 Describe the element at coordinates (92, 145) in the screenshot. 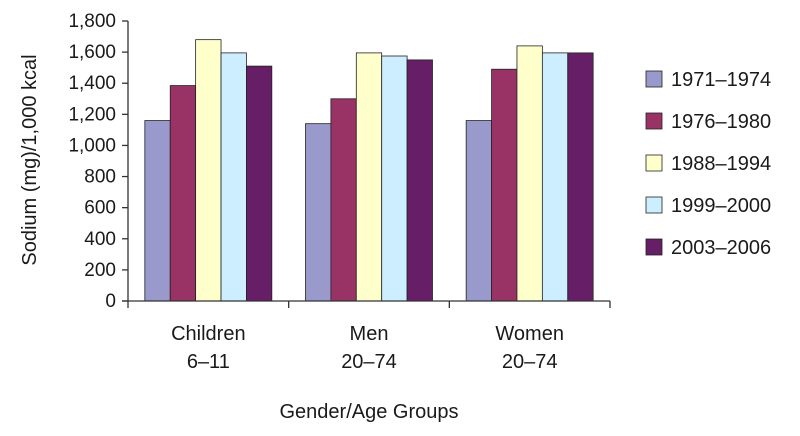

I see `y-tick-label: 1,000` at that location.